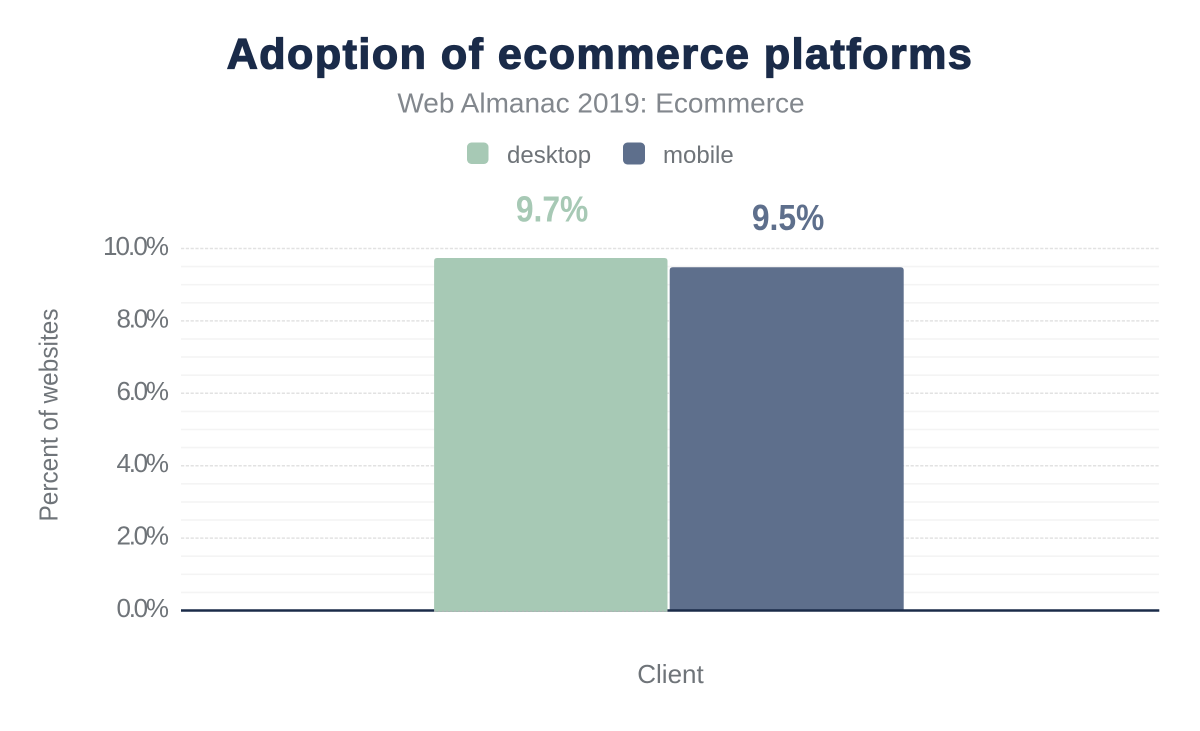 The height and width of the screenshot is (731, 1200). I want to click on svg-text: 9.7%, so click(552, 208).